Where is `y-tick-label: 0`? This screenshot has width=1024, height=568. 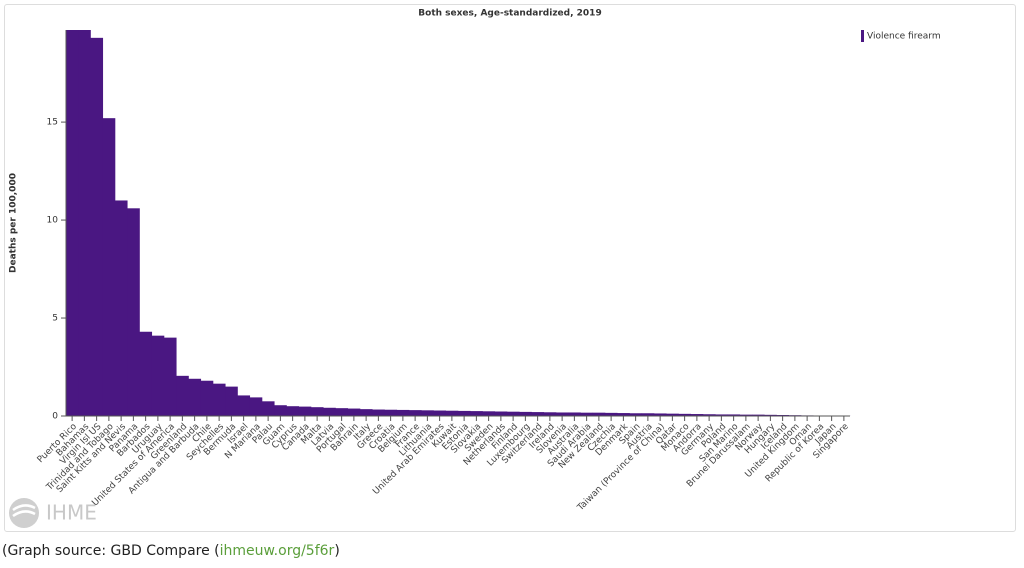
y-tick-label: 0 is located at coordinates (55, 417).